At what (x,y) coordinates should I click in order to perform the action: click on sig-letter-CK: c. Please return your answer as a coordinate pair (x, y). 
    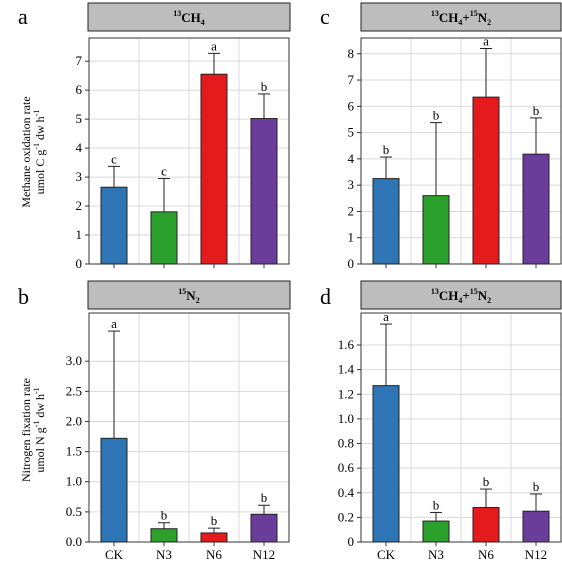
    Looking at the image, I should click on (114, 158).